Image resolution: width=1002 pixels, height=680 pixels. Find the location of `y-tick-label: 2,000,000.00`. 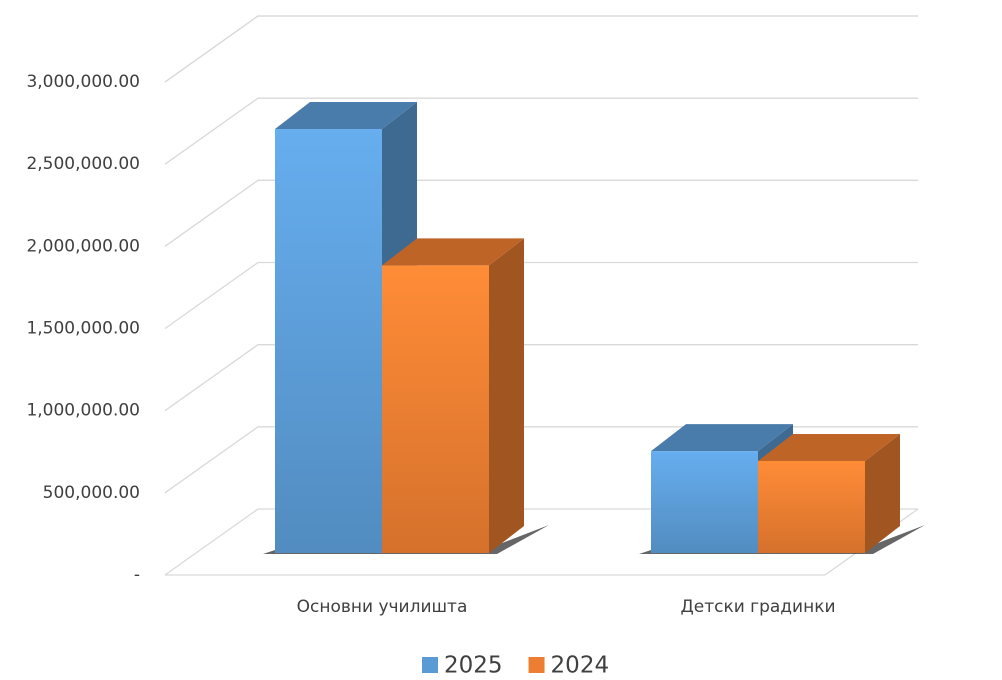

y-tick-label: 2,000,000.00 is located at coordinates (83, 246).